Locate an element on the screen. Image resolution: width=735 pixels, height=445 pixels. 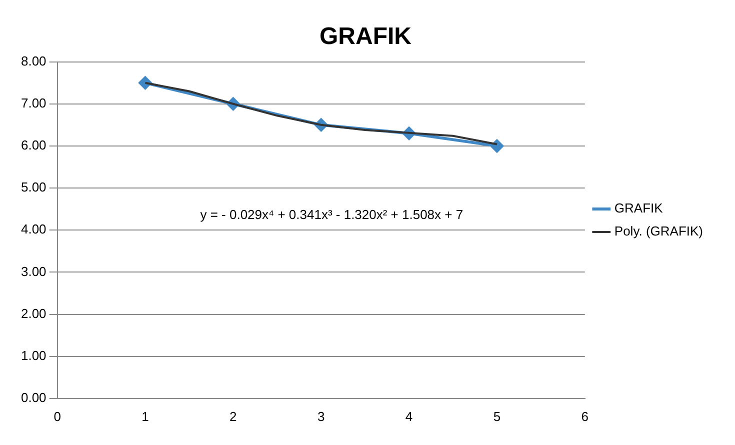
y-tick-label: 8.00 is located at coordinates (33, 60).